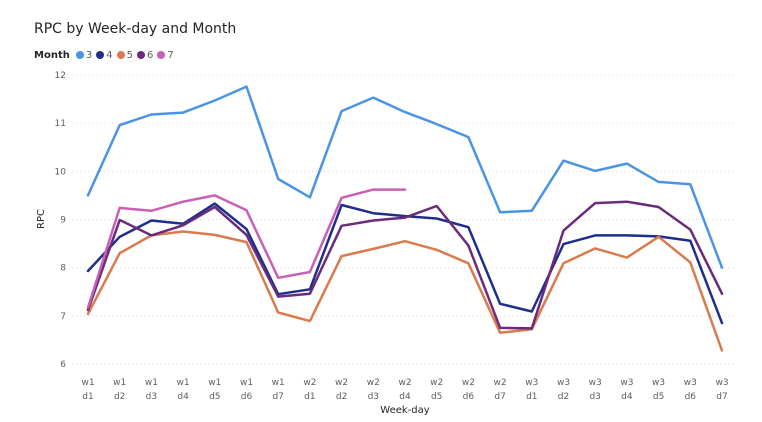 This screenshot has width=762, height=422. Describe the element at coordinates (41, 219) in the screenshot. I see `y-axis-title: RPC` at that location.